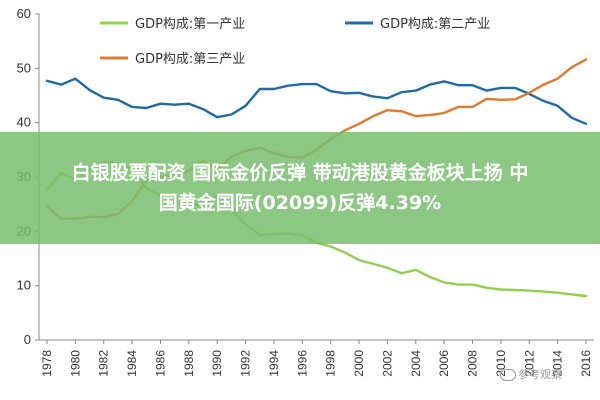 This screenshot has width=600, height=400. What do you see at coordinates (300, 173) in the screenshot?
I see `headline-line-1: 白银股票配资 国际金价反弹 带动港股黄金板块上扬 中` at bounding box center [300, 173].